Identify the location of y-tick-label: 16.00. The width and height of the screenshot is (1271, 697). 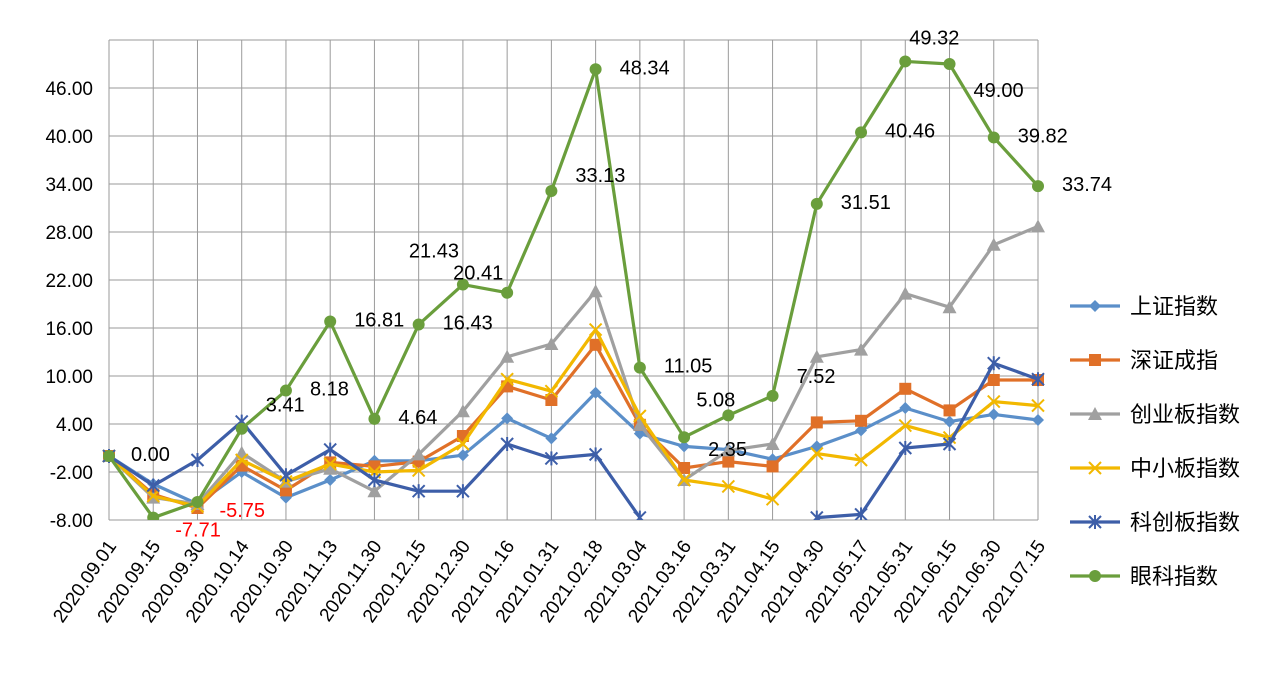
(69, 329).